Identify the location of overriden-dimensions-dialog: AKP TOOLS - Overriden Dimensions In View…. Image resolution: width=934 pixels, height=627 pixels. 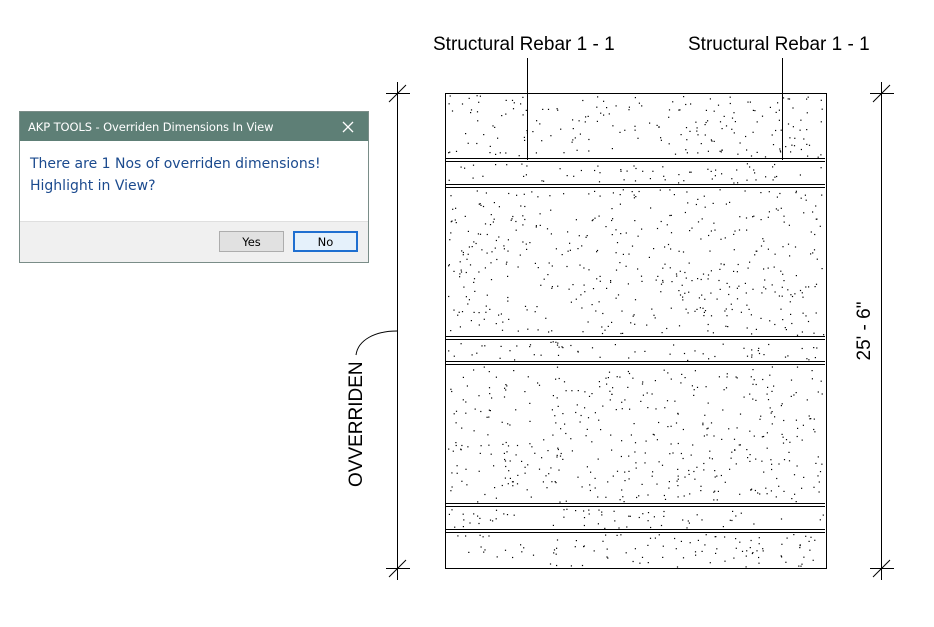
(194, 187).